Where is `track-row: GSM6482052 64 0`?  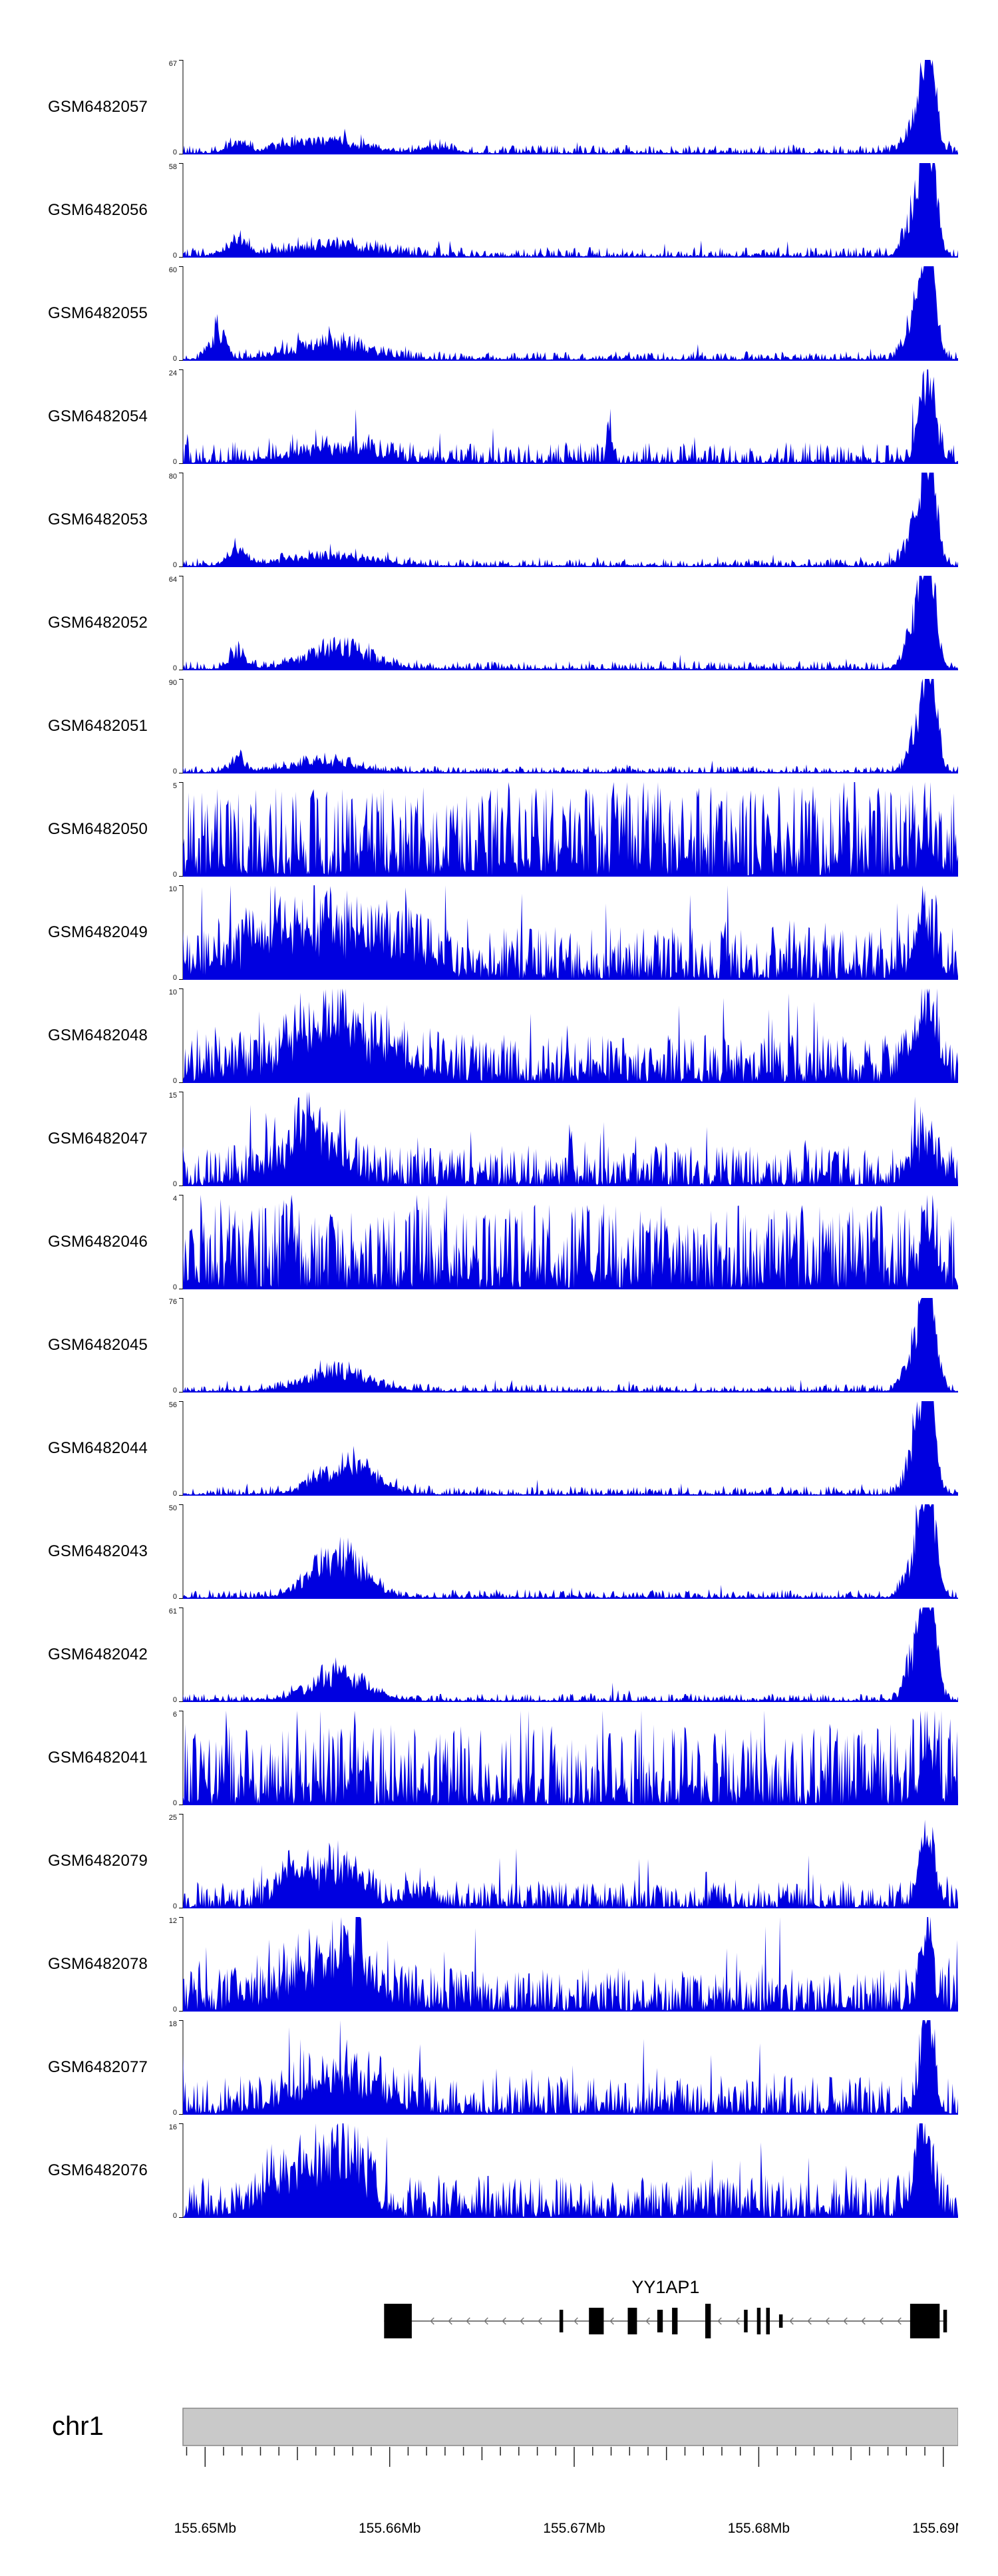 track-row: GSM6482052 64 0 is located at coordinates (499, 627).